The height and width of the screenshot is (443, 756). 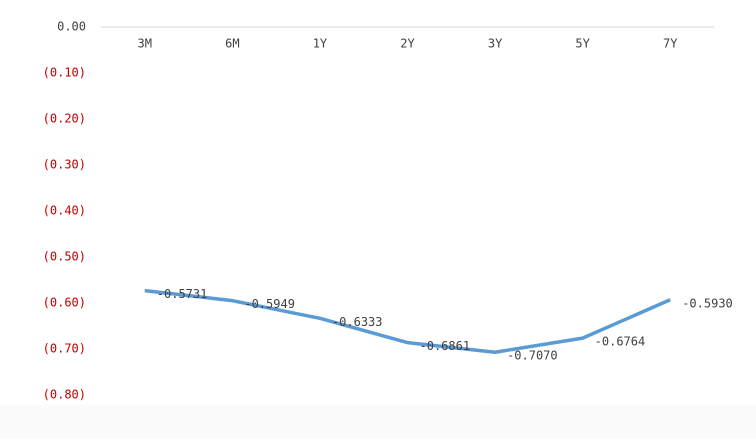 What do you see at coordinates (64, 349) in the screenshot?
I see `y-tick-label: (0.70)` at bounding box center [64, 349].